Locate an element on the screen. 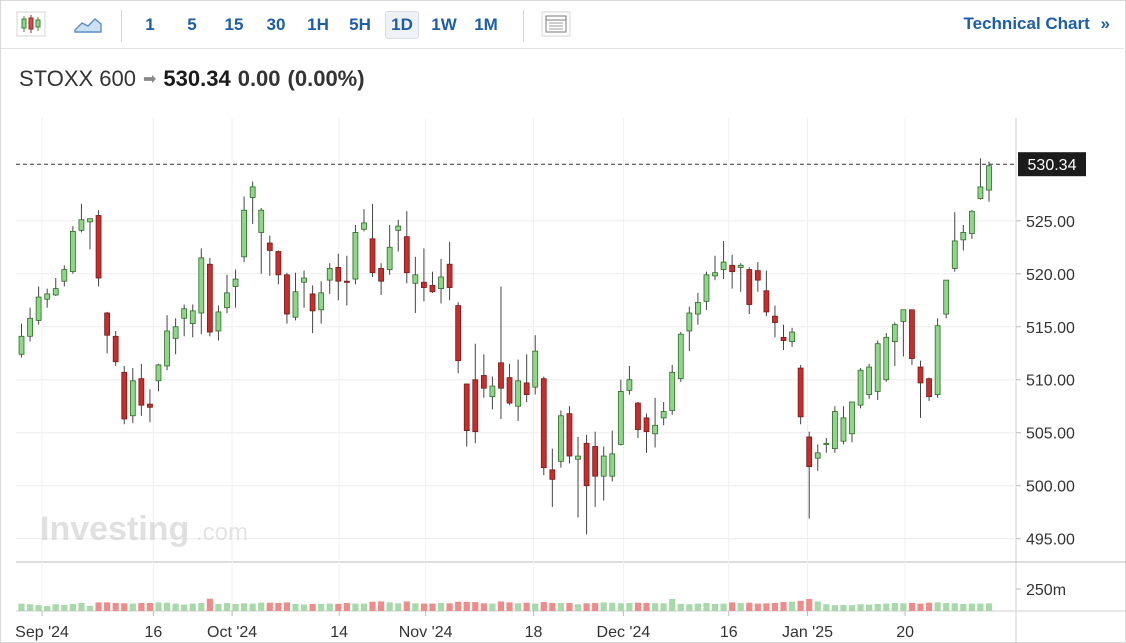 This screenshot has width=1126, height=643. candlestick-chart-icon is located at coordinates (31, 24).